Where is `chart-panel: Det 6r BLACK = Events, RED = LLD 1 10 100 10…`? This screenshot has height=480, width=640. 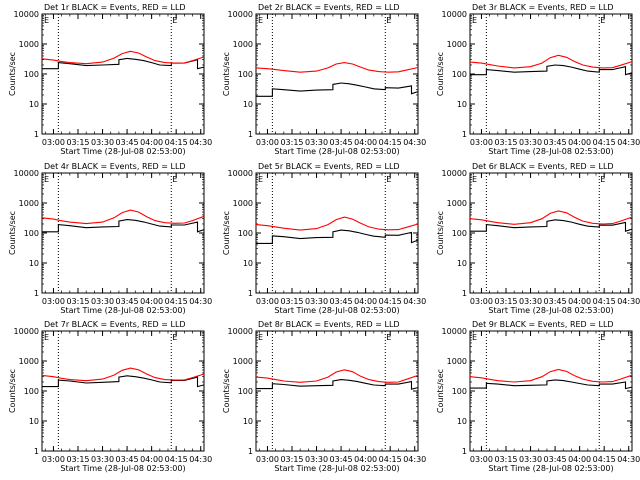 chart-panel: Det 6r BLACK = Events, RED = LLD 1 10 100 10… is located at coordinates (538, 238).